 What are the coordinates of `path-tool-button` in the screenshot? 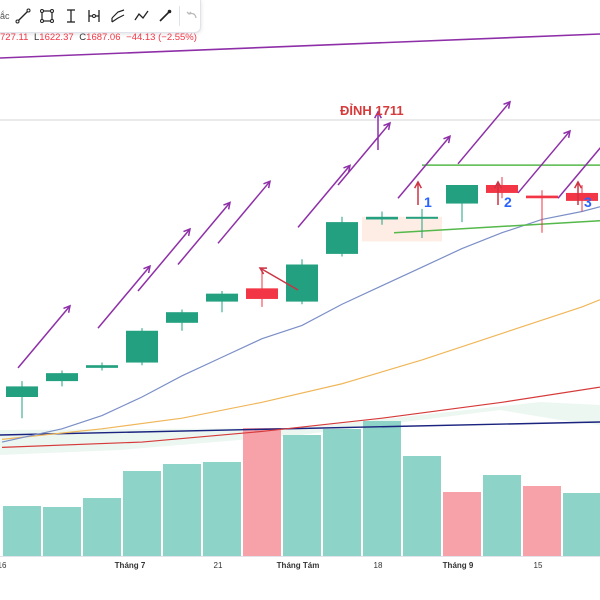 It's located at (142, 16).